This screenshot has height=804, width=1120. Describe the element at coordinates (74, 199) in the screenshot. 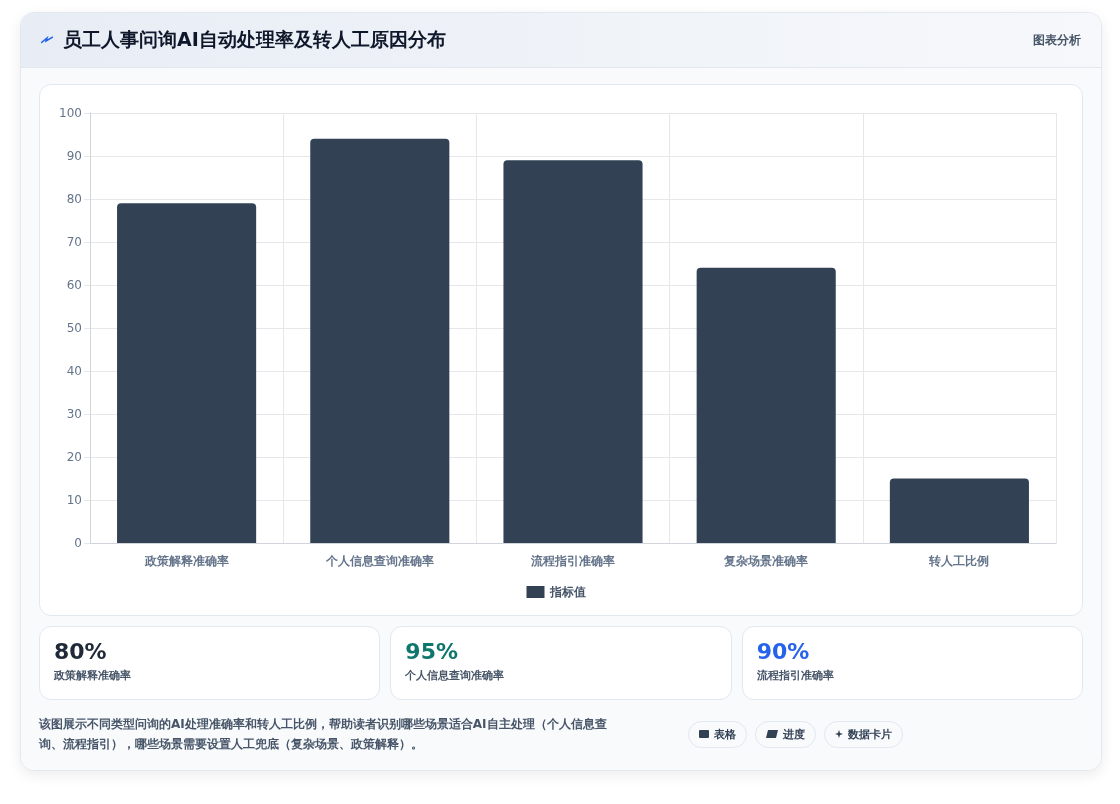

I see `y-tick-label: 80` at that location.